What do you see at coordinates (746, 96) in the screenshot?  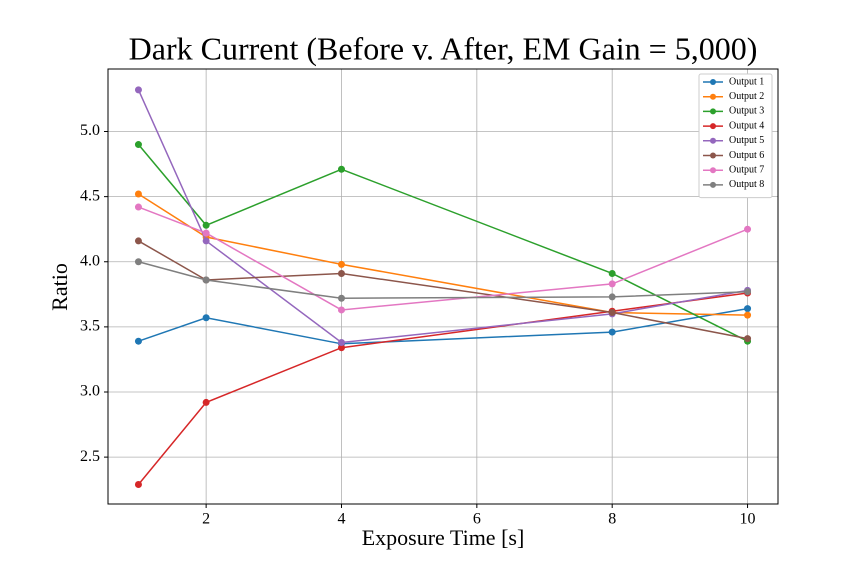 I see `legend-label: Output 2` at bounding box center [746, 96].